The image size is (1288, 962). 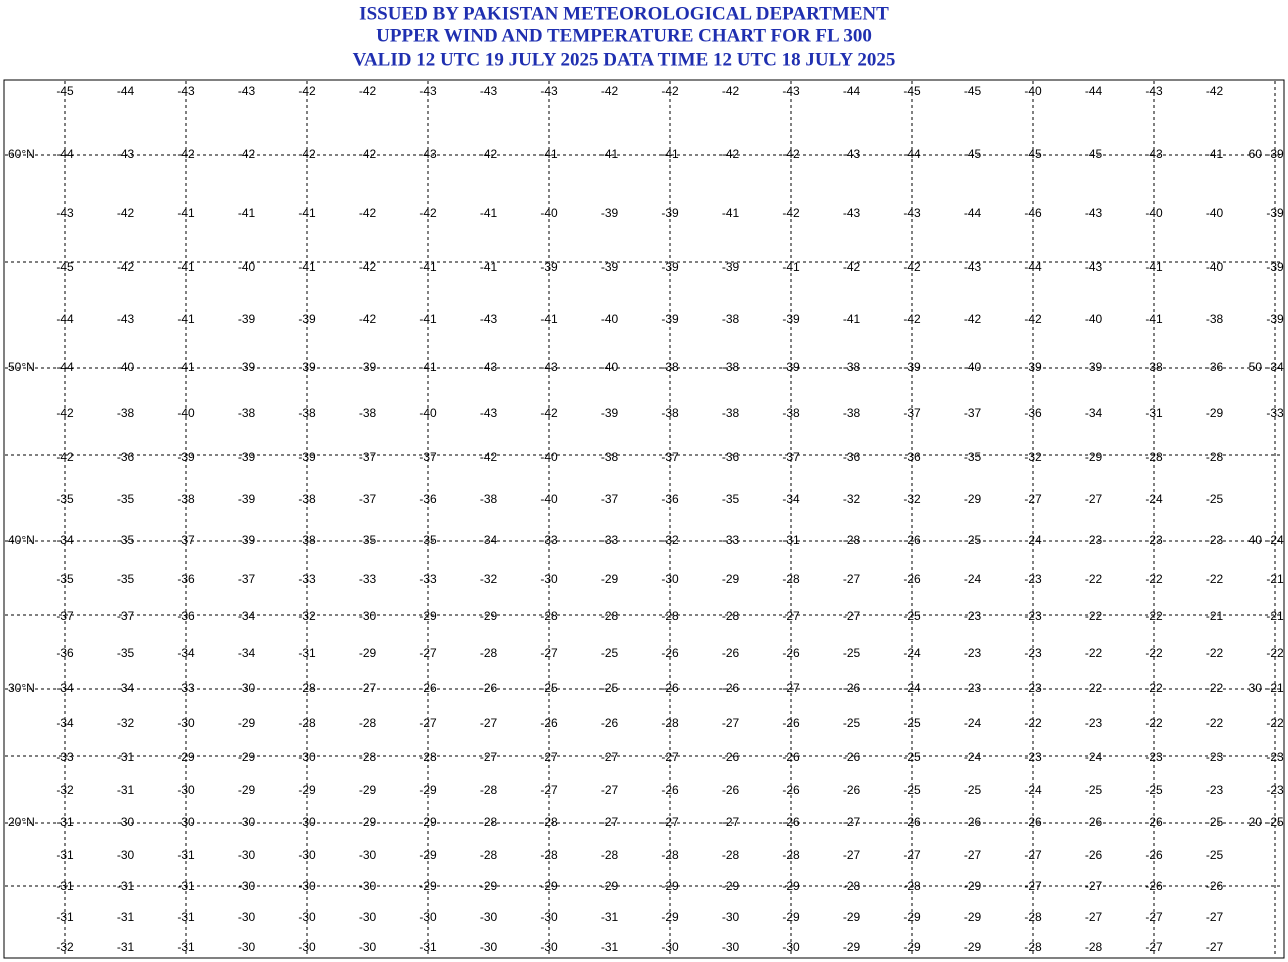 What do you see at coordinates (1256, 822) in the screenshot?
I see `latitude-label: 20` at bounding box center [1256, 822].